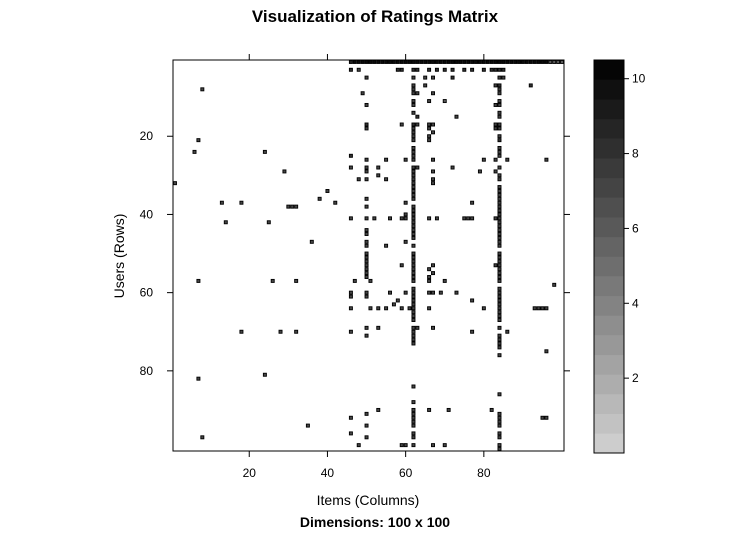 This screenshot has height=535, width=752. What do you see at coordinates (635, 154) in the screenshot?
I see `colorbar-tick-label: 8` at bounding box center [635, 154].